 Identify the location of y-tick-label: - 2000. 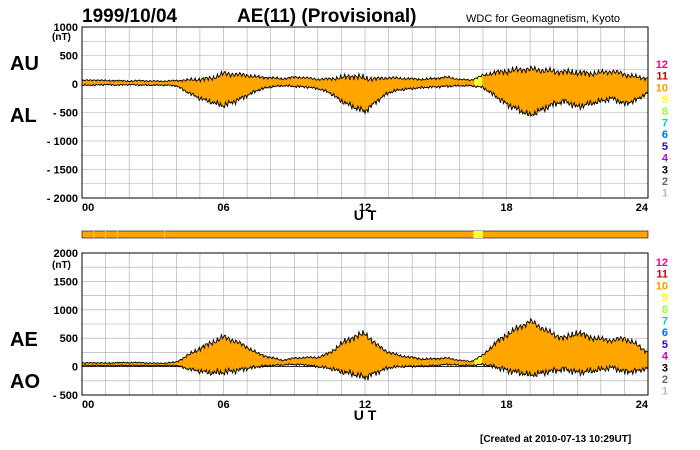
(62, 199).